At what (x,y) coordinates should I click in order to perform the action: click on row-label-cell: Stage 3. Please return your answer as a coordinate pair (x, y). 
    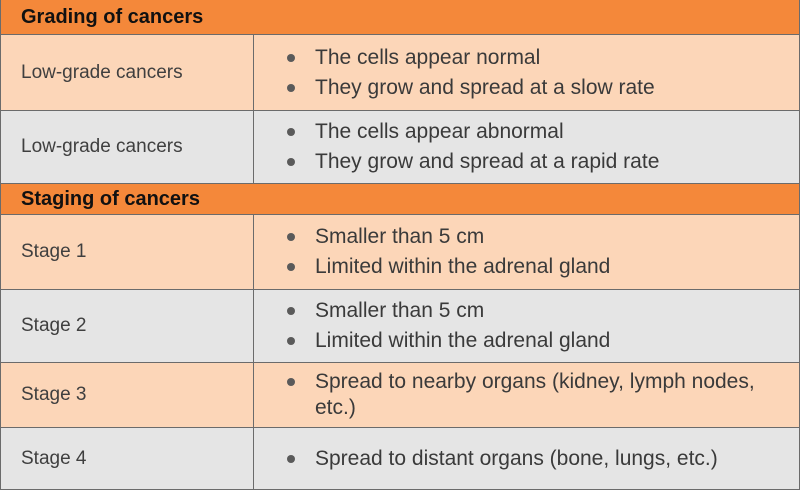
    Looking at the image, I should click on (127, 395).